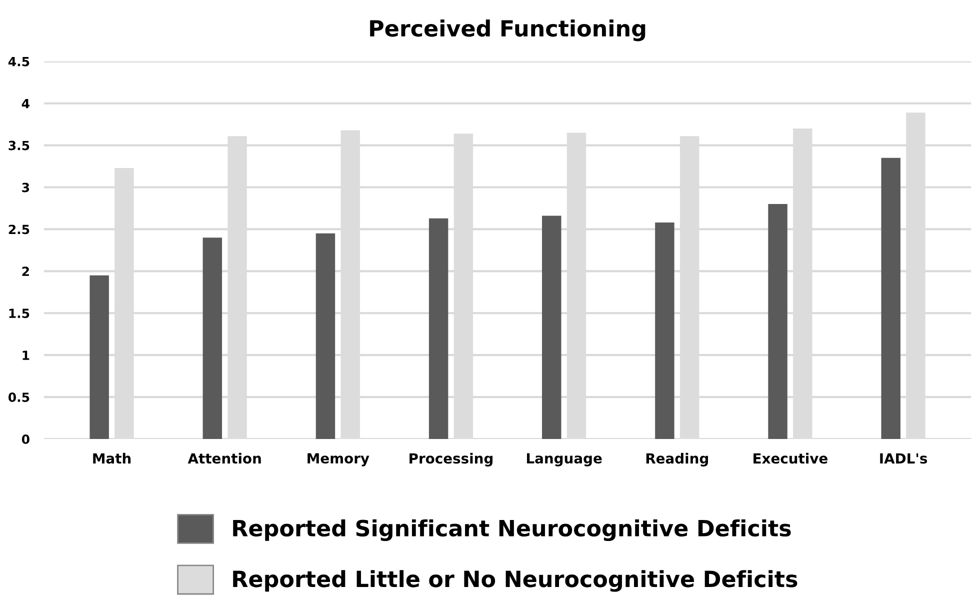 The image size is (976, 614). I want to click on x-tick-label: Math, so click(112, 458).